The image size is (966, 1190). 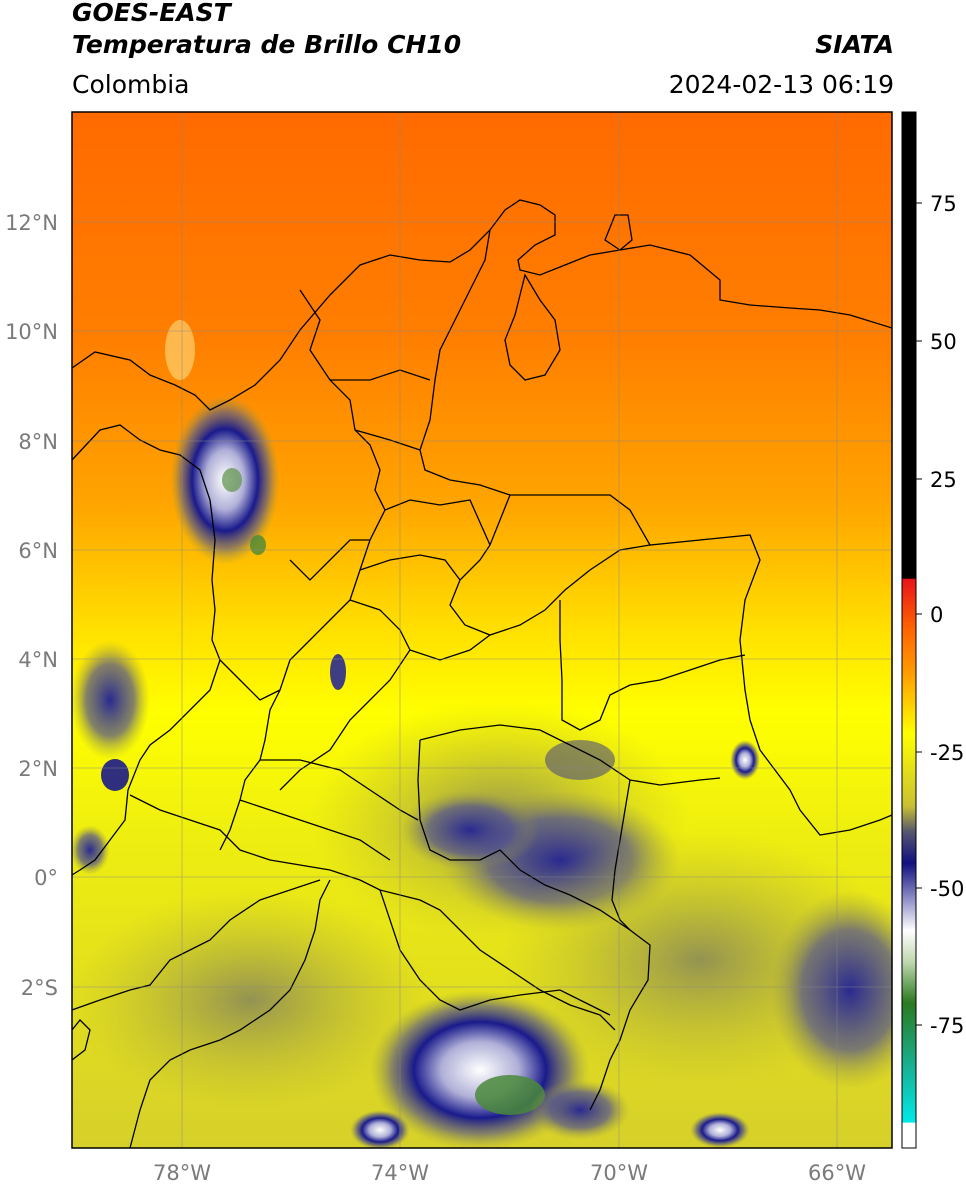 I want to click on timestamp-label: 2024-02-13 06:19, so click(x=781, y=84).